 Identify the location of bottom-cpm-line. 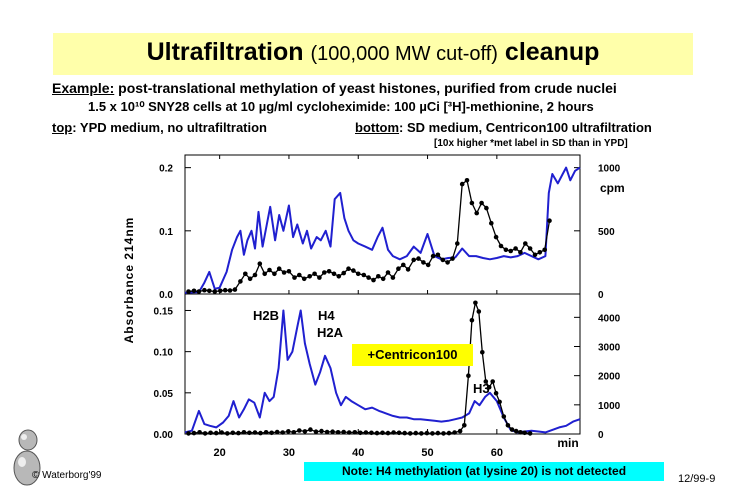
(359, 368).